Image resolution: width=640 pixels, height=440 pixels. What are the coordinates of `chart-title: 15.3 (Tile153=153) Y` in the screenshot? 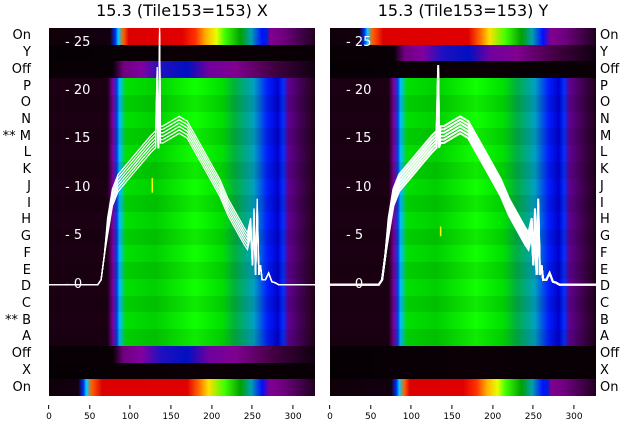 It's located at (463, 10).